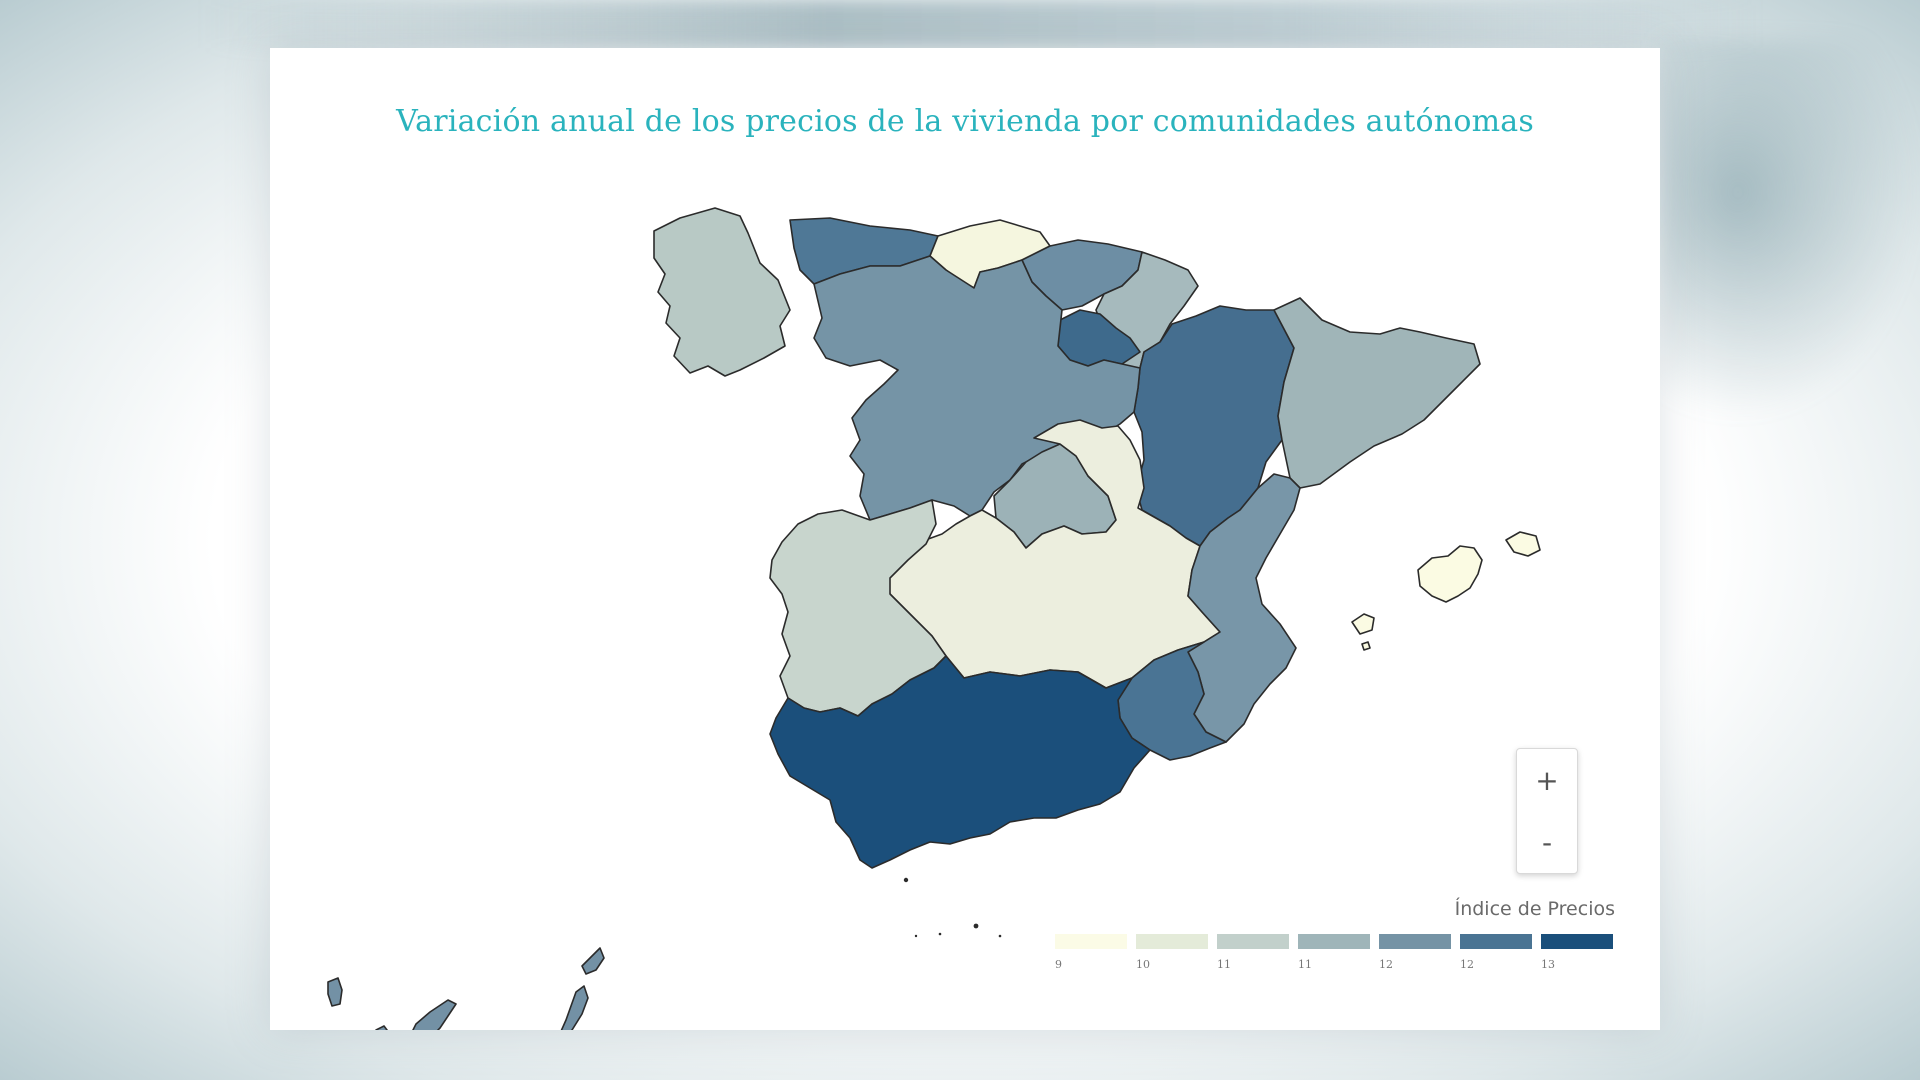  I want to click on legend-tick-label: 13, so click(1548, 964).